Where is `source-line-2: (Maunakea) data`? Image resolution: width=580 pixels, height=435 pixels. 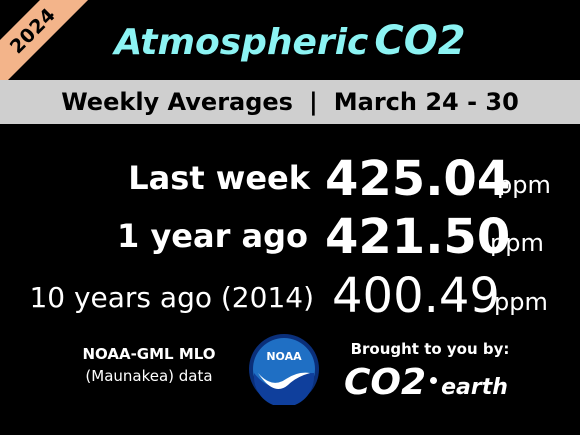
source-line-2: (Maunakea) data is located at coordinates (149, 376).